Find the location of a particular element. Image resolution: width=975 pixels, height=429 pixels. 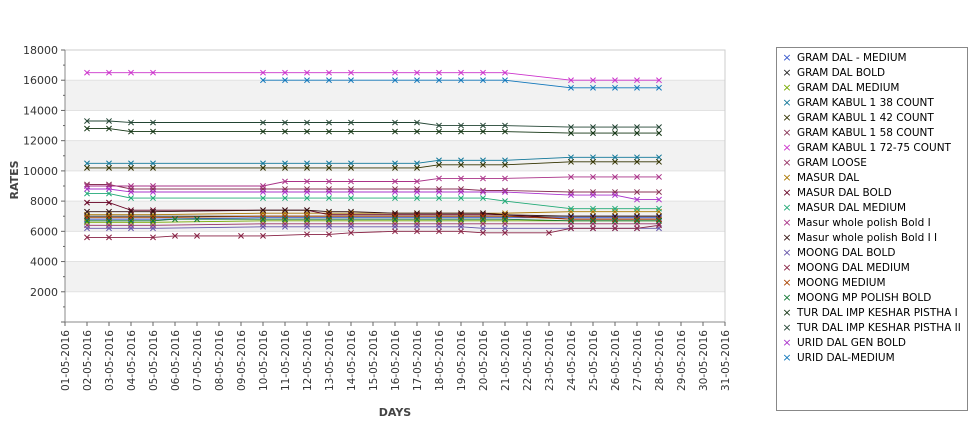

legend-item: × TUR DAL IMP KESHAR PISTHA I is located at coordinates (872, 313).